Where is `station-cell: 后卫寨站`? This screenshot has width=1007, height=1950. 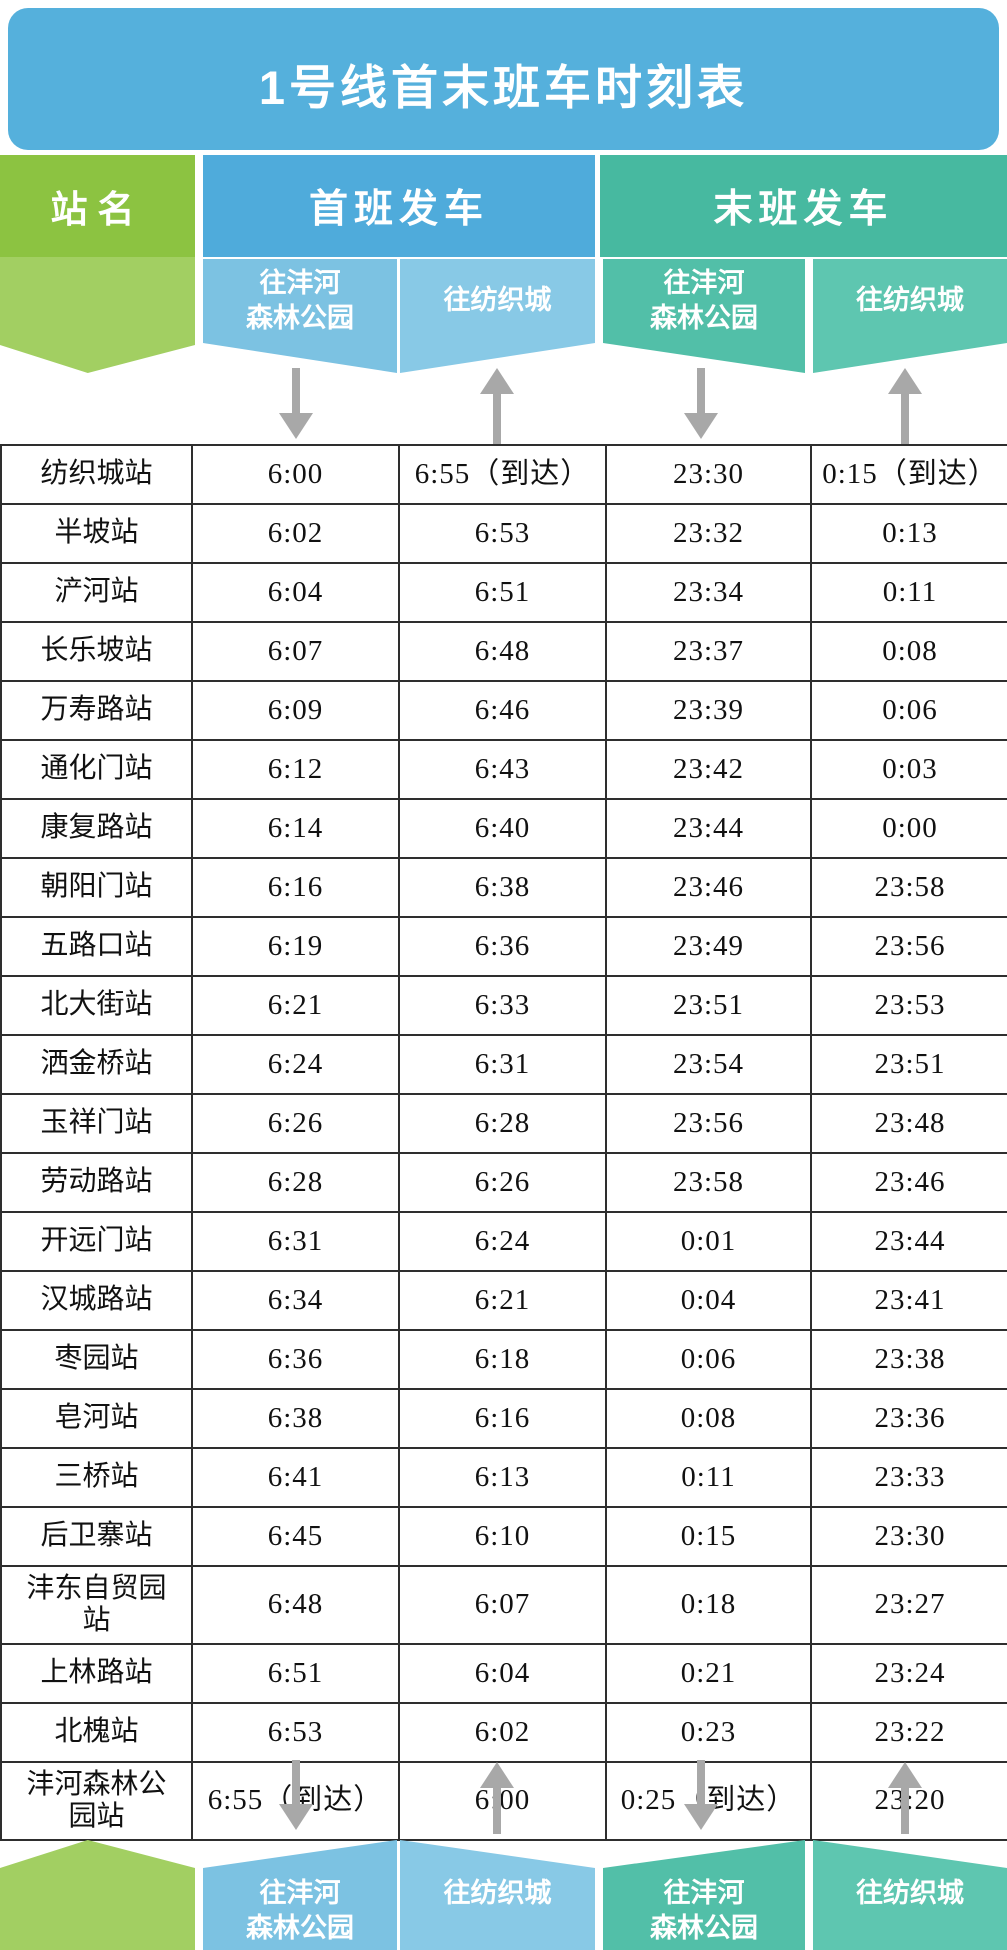 station-cell: 后卫寨站 is located at coordinates (96, 1536).